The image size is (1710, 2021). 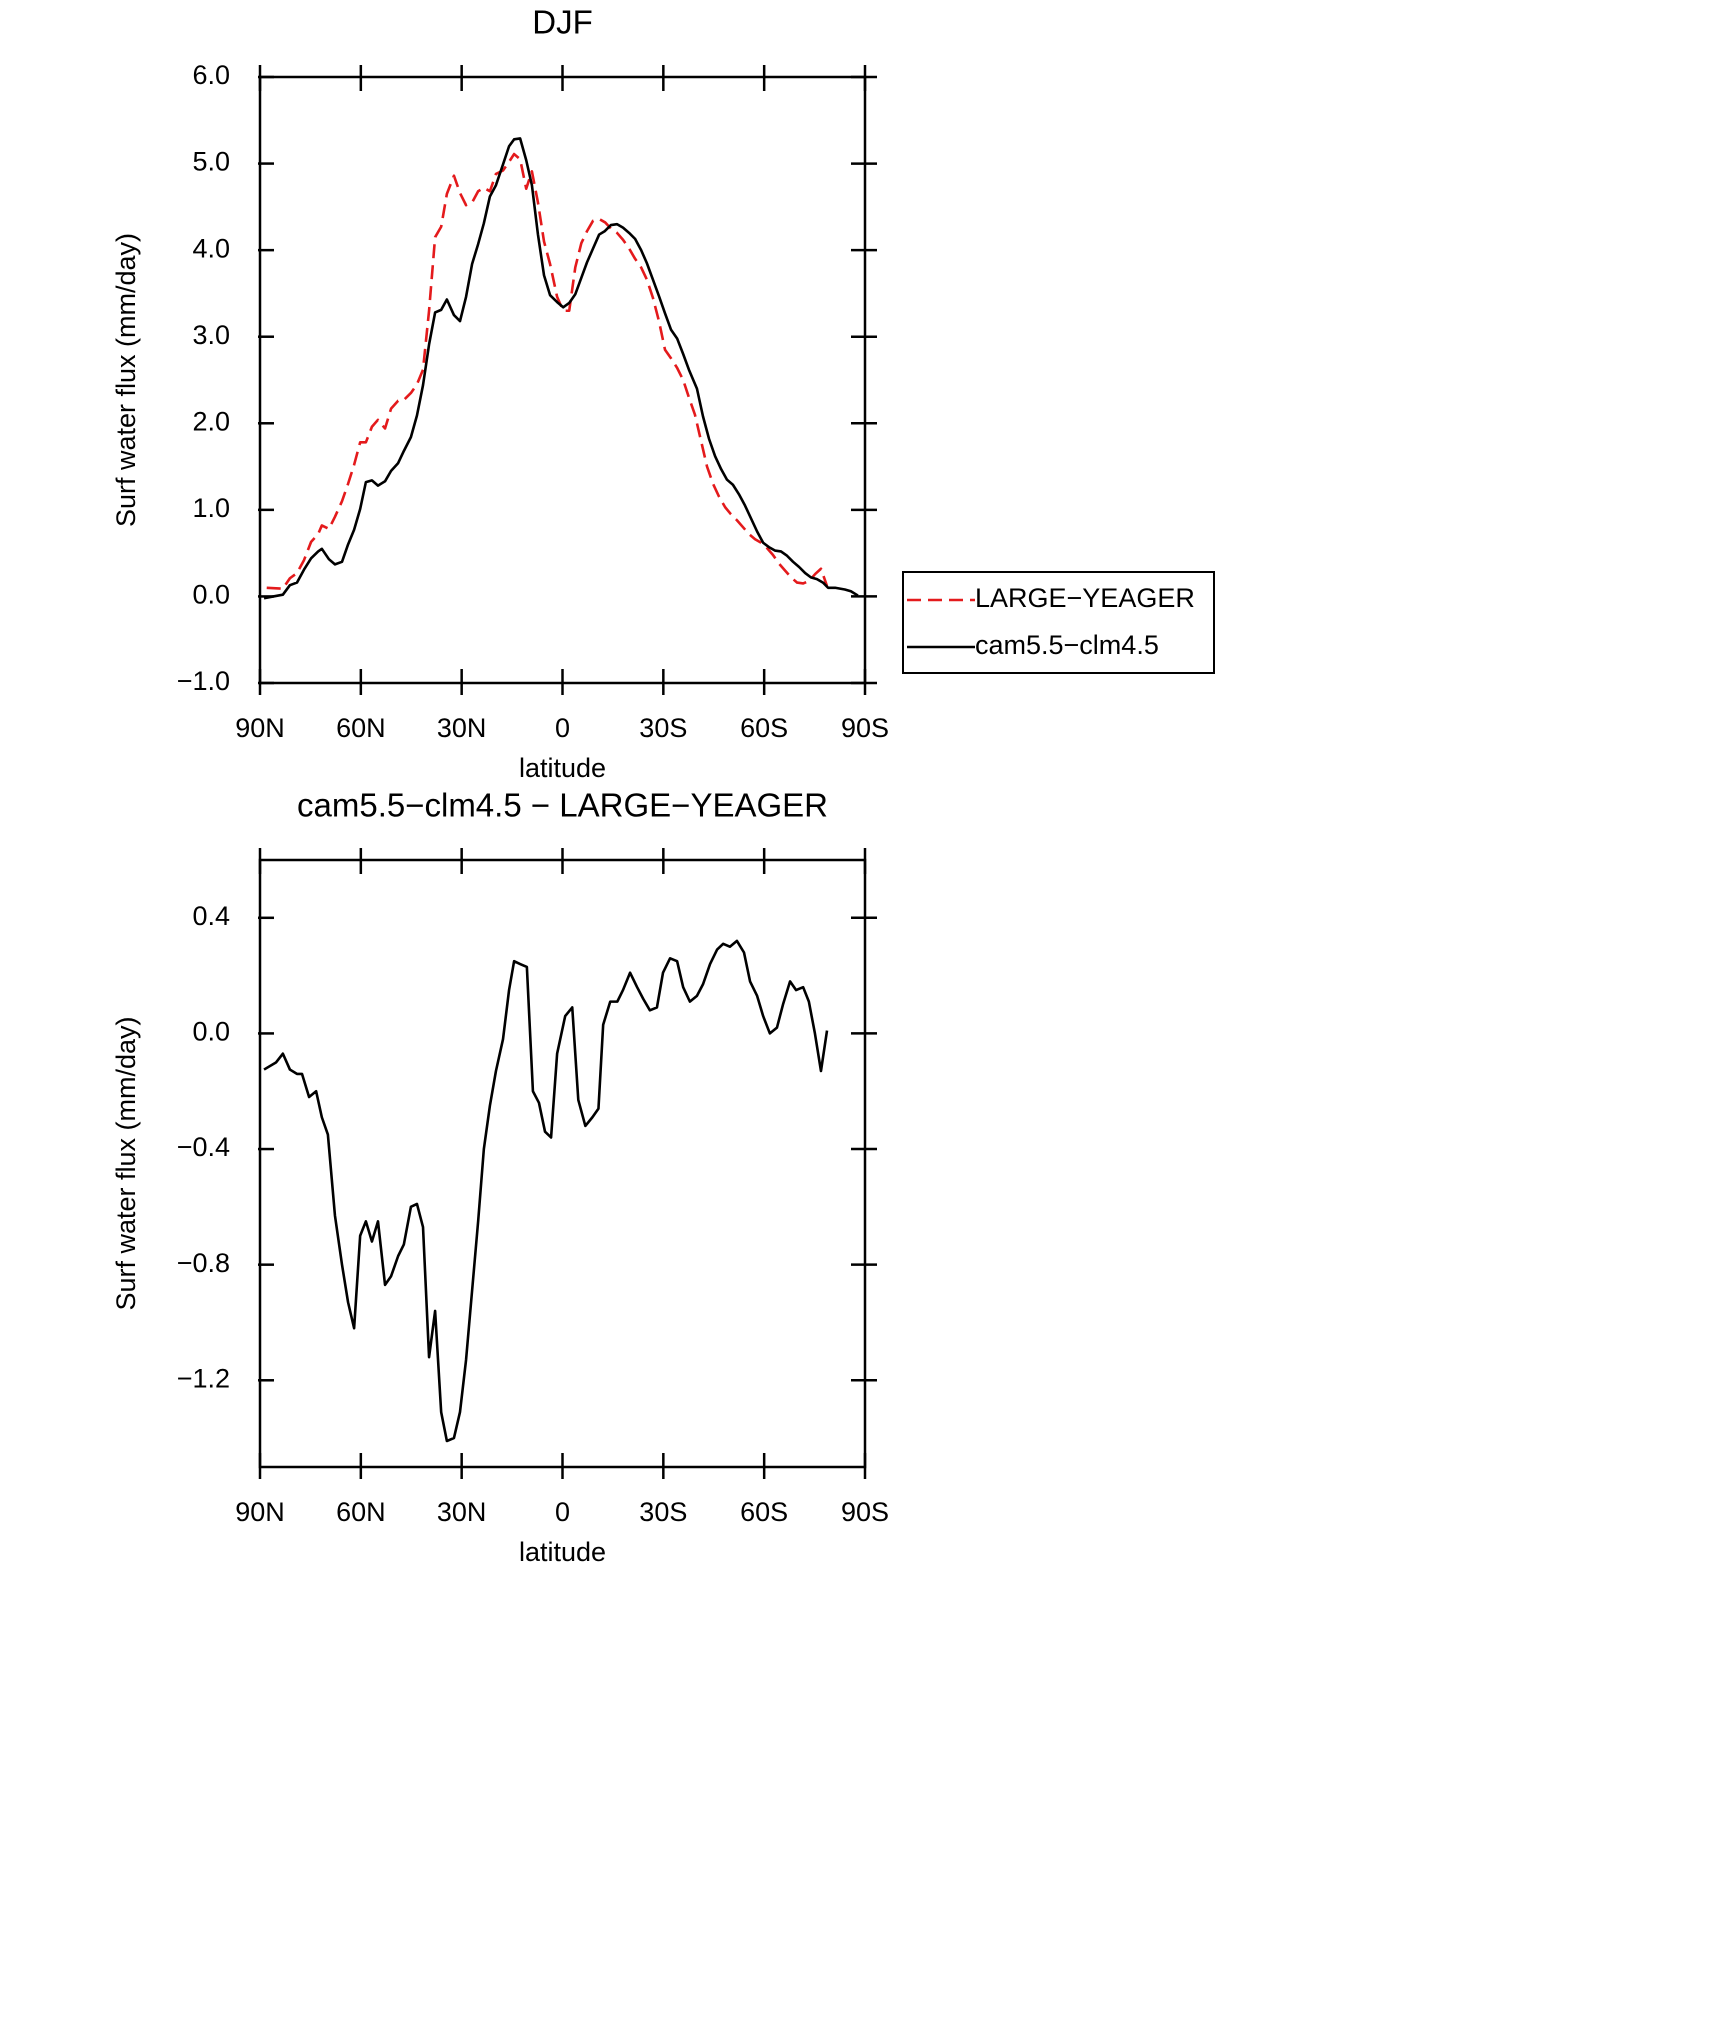 What do you see at coordinates (211, 335) in the screenshot?
I see `y-tick-label: 3.0` at bounding box center [211, 335].